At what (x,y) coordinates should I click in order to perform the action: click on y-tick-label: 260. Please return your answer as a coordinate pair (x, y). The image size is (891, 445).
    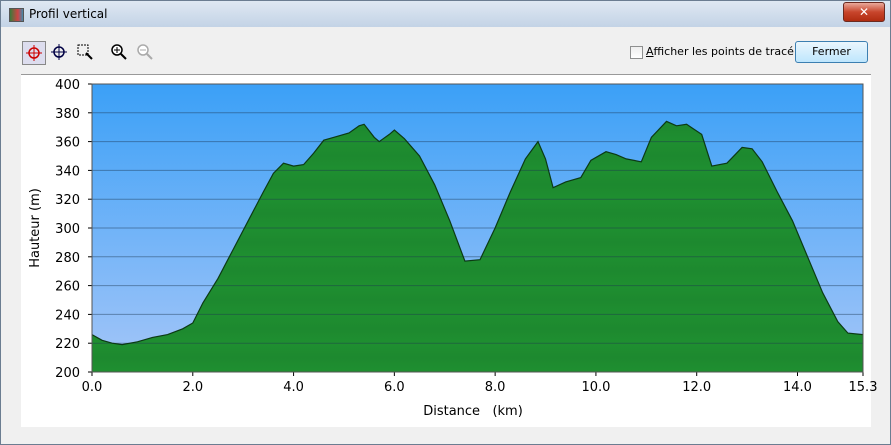
    Looking at the image, I should click on (67, 287).